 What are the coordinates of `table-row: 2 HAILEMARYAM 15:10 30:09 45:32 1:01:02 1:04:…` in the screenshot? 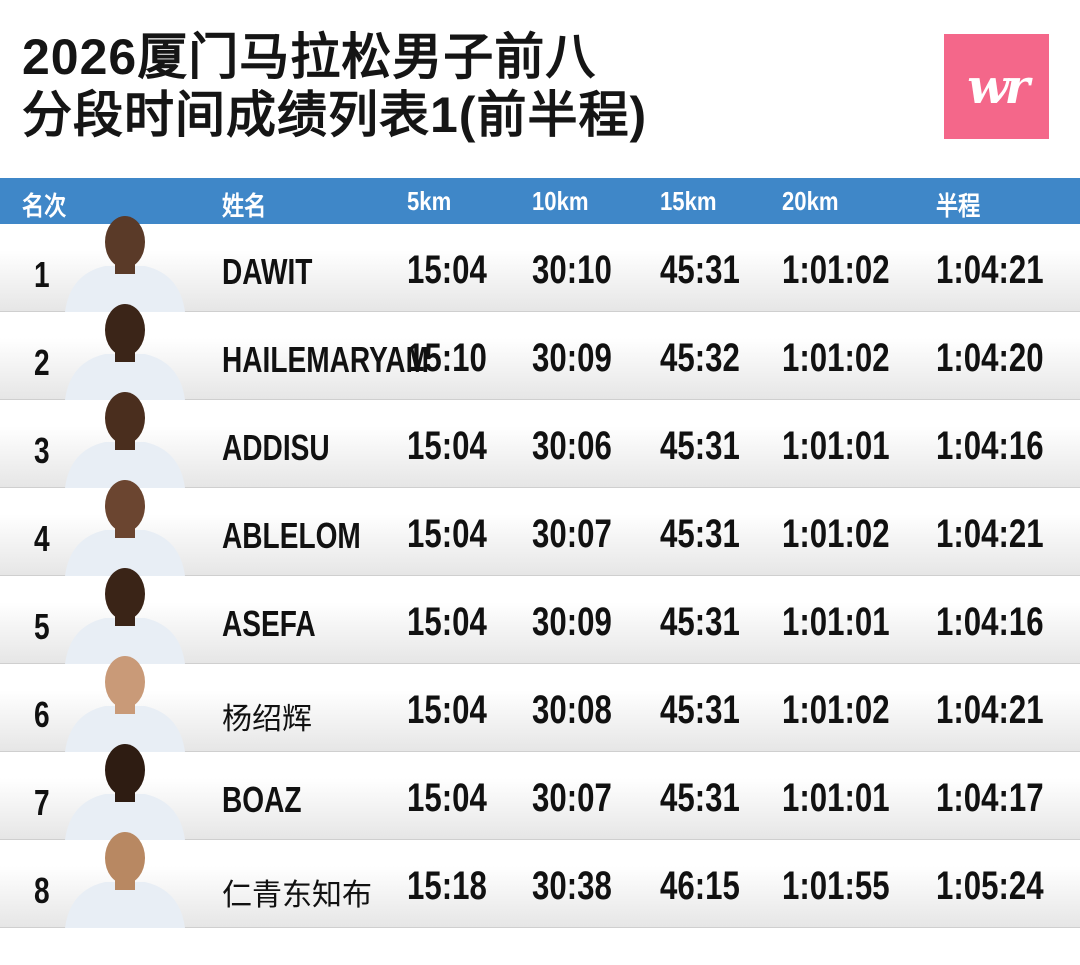 It's located at (540, 352).